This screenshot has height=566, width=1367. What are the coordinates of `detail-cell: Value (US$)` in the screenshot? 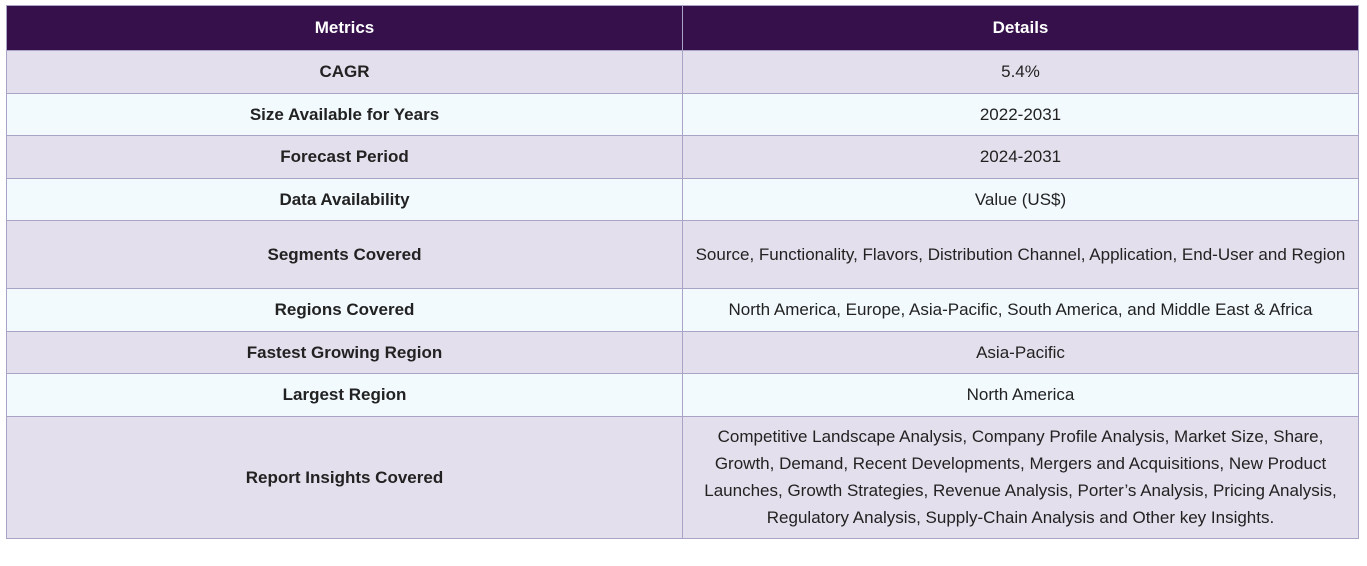 It's located at (1020, 199).